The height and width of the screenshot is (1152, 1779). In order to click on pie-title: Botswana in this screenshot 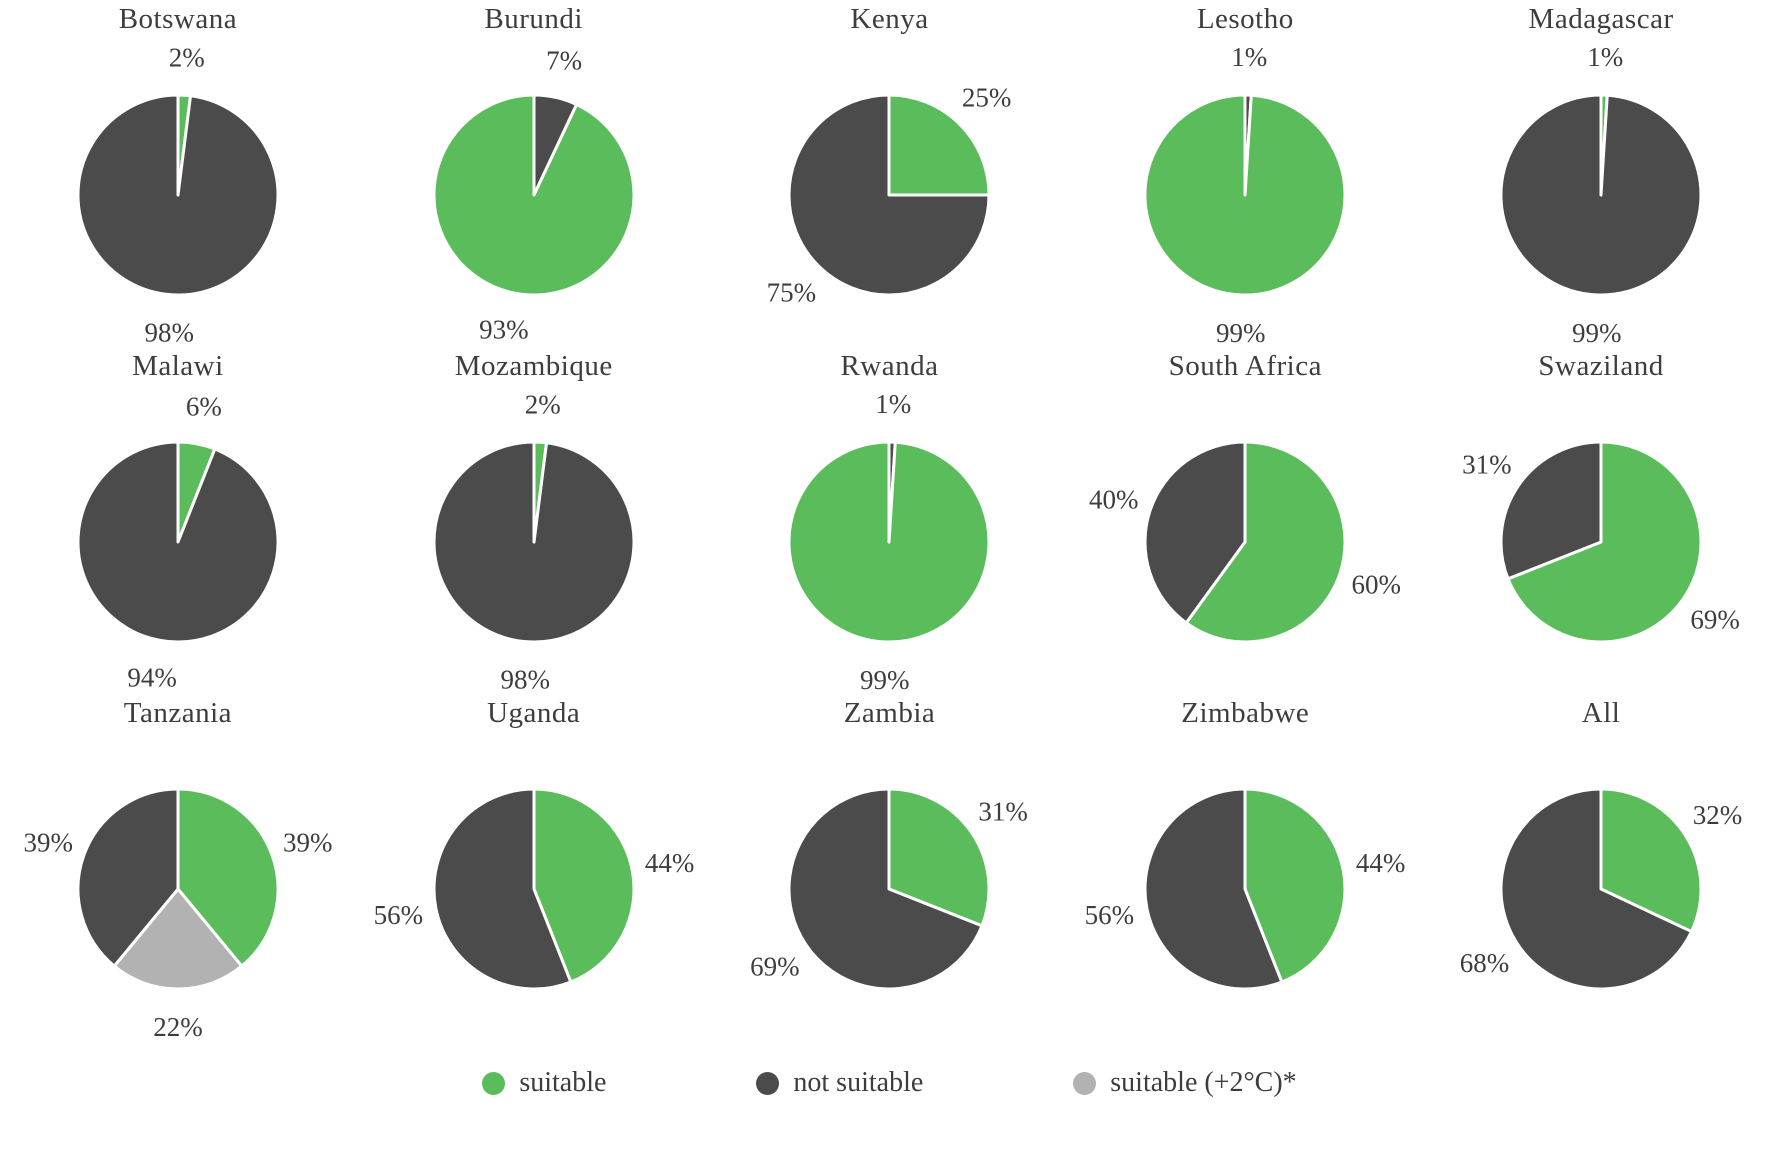, I will do `click(178, 19)`.